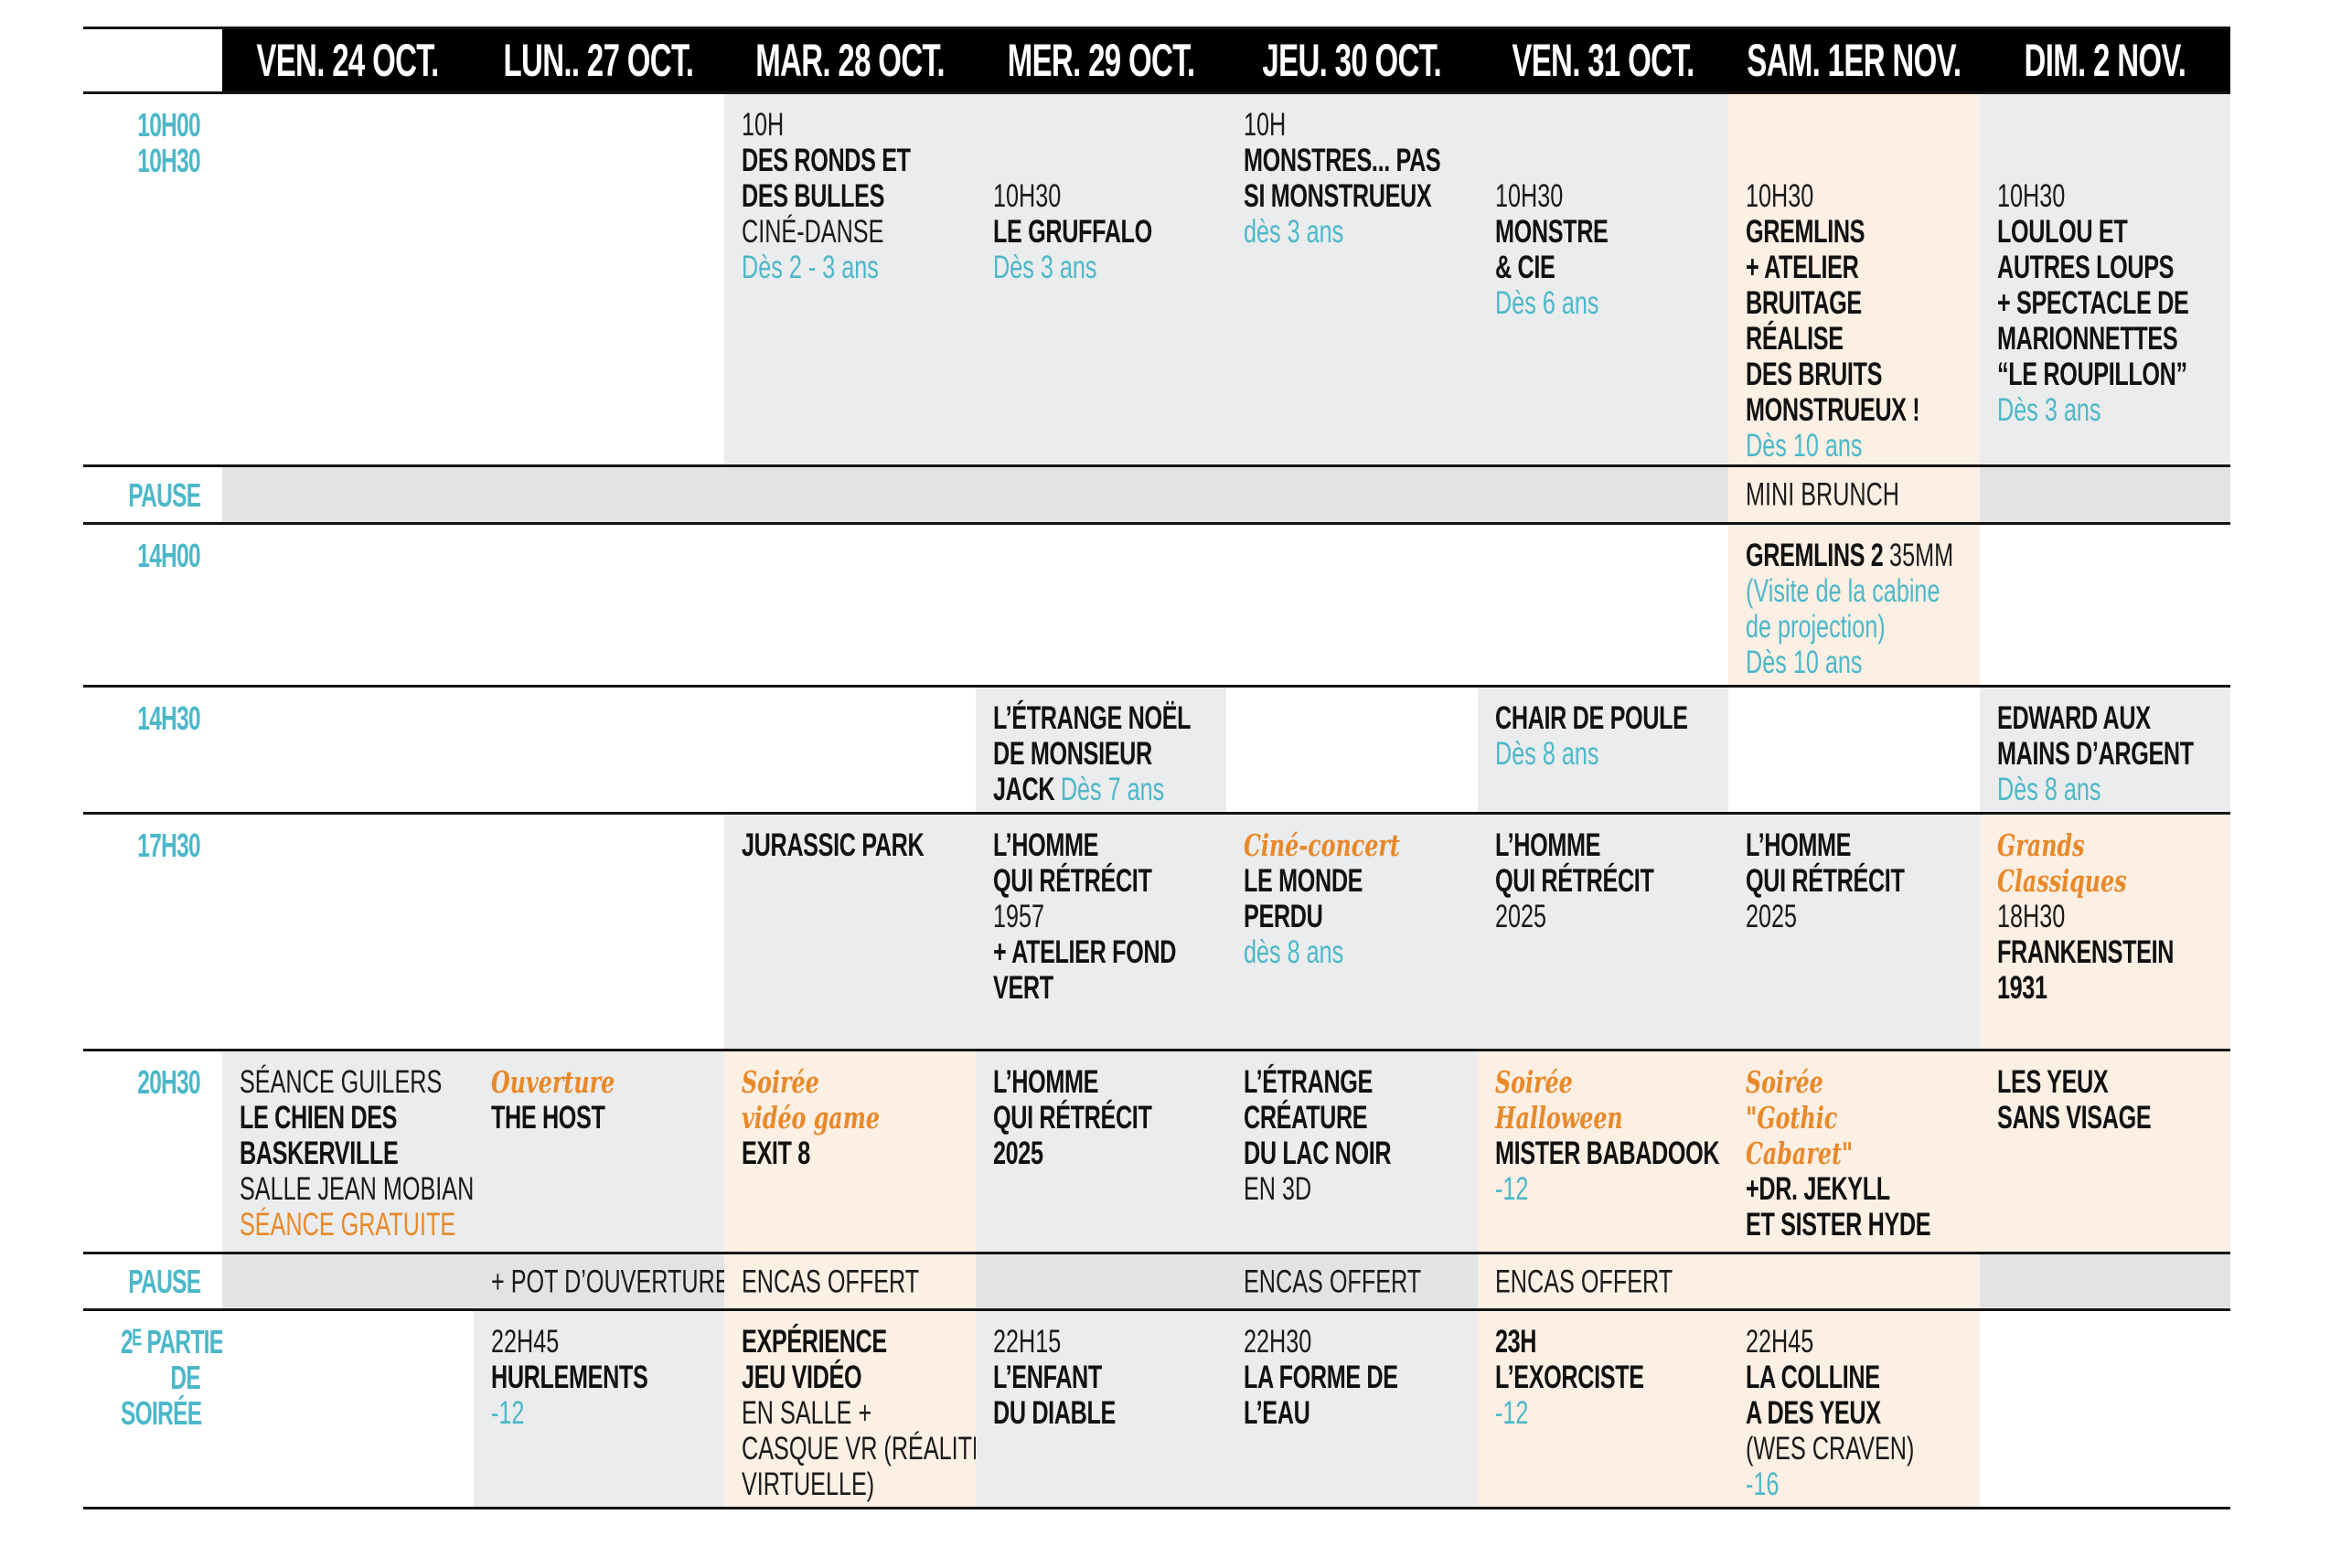  I want to click on event-line: DE MONSIEUR, so click(1112, 754).